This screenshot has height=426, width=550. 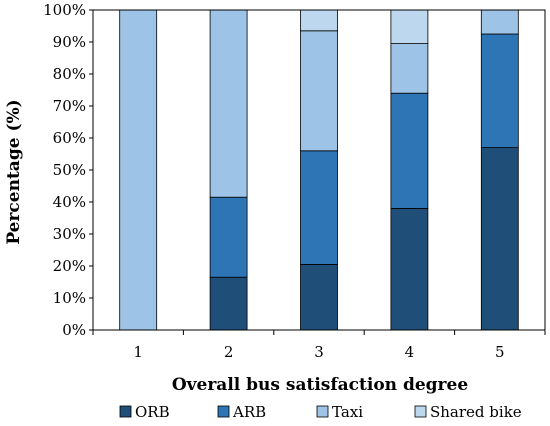 I want to click on y-tick-label: 30%, so click(x=69, y=234).